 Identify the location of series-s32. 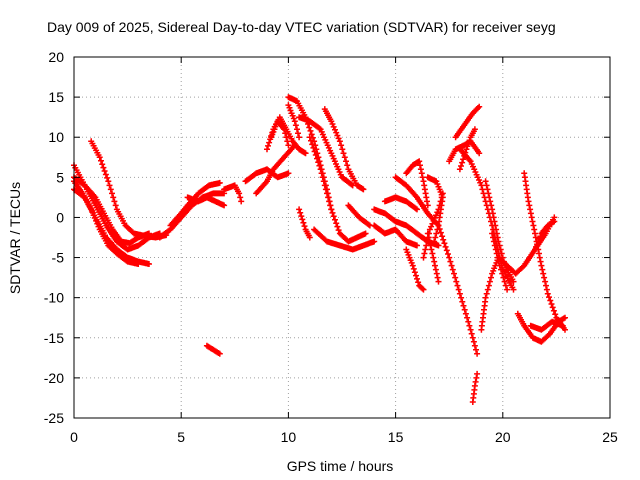
(458, 289).